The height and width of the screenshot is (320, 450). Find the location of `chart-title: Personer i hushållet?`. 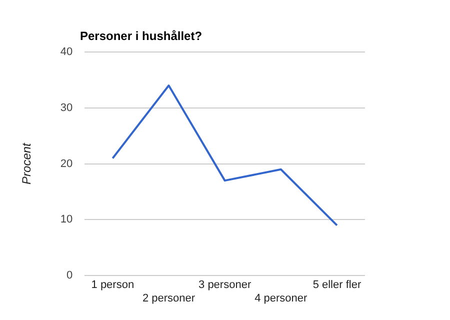

chart-title: Personer i hushållet? is located at coordinates (141, 36).